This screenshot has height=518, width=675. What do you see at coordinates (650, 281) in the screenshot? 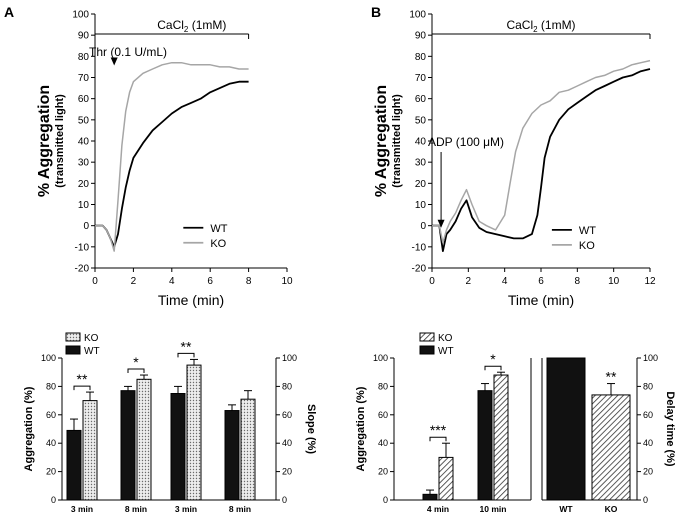
I see `x-tick-label: 12` at bounding box center [650, 281].